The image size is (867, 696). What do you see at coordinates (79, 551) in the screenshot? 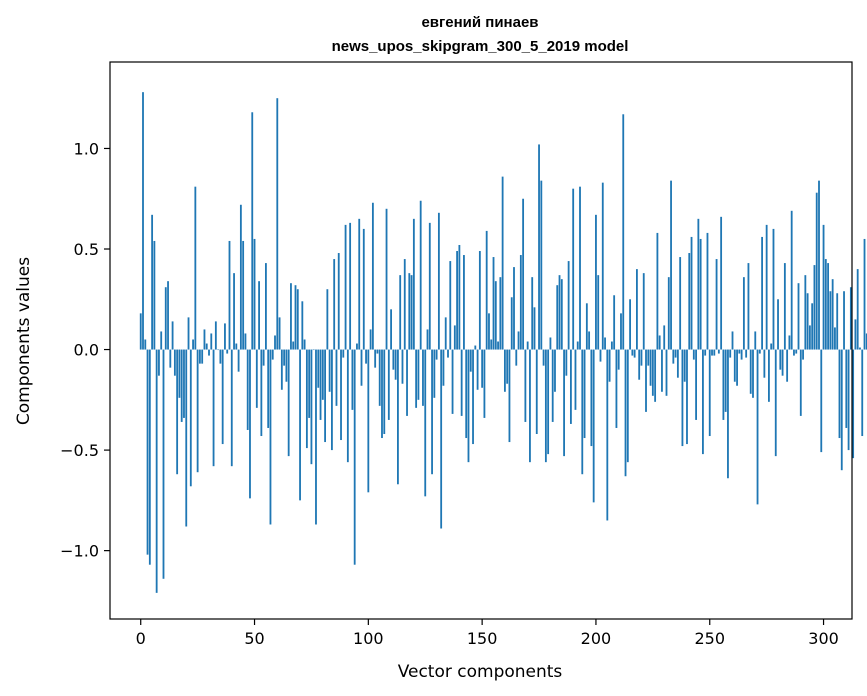
I see `y-tick-label: −1.0` at bounding box center [79, 551].